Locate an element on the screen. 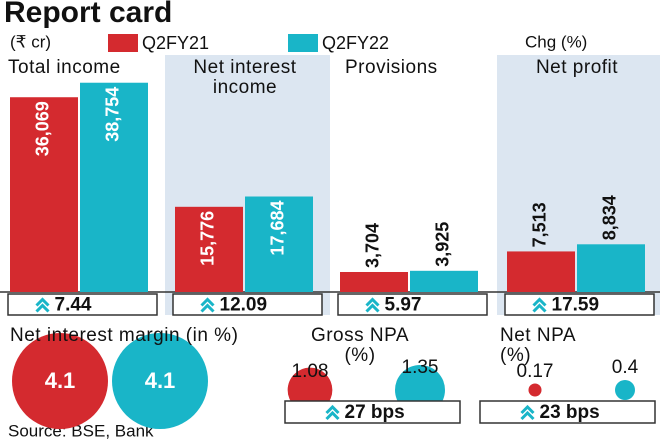 This screenshot has height=440, width=660. change-label: 12.09 is located at coordinates (244, 305).